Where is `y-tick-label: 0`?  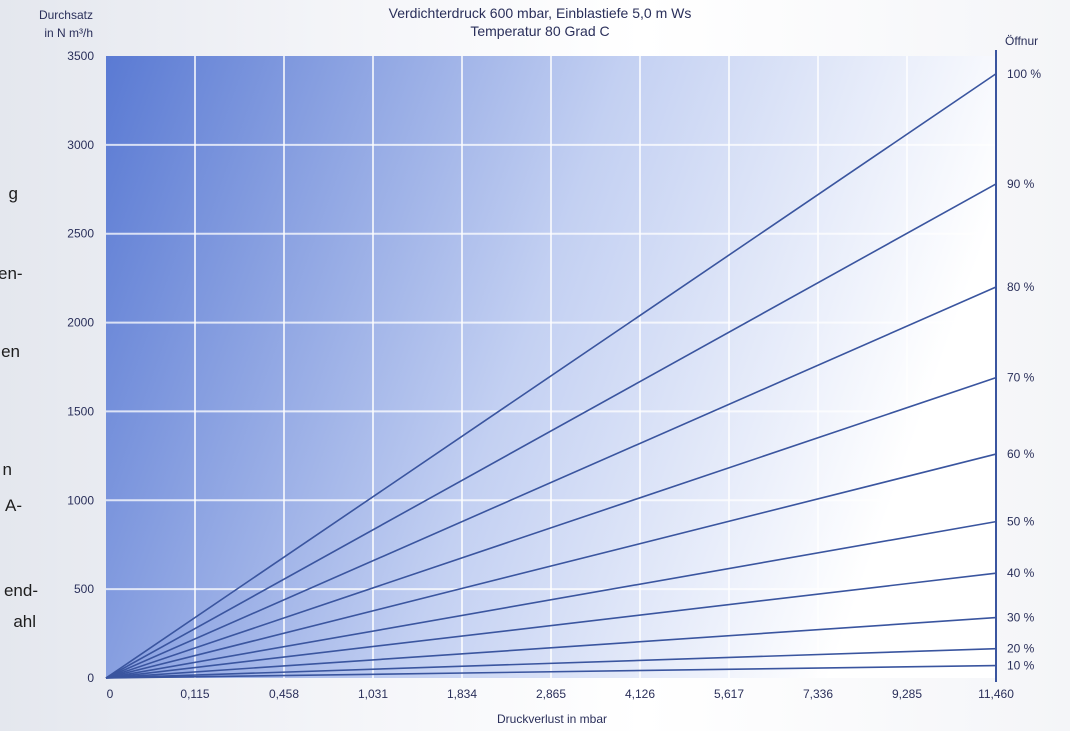 y-tick-label: 0 is located at coordinates (90, 678).